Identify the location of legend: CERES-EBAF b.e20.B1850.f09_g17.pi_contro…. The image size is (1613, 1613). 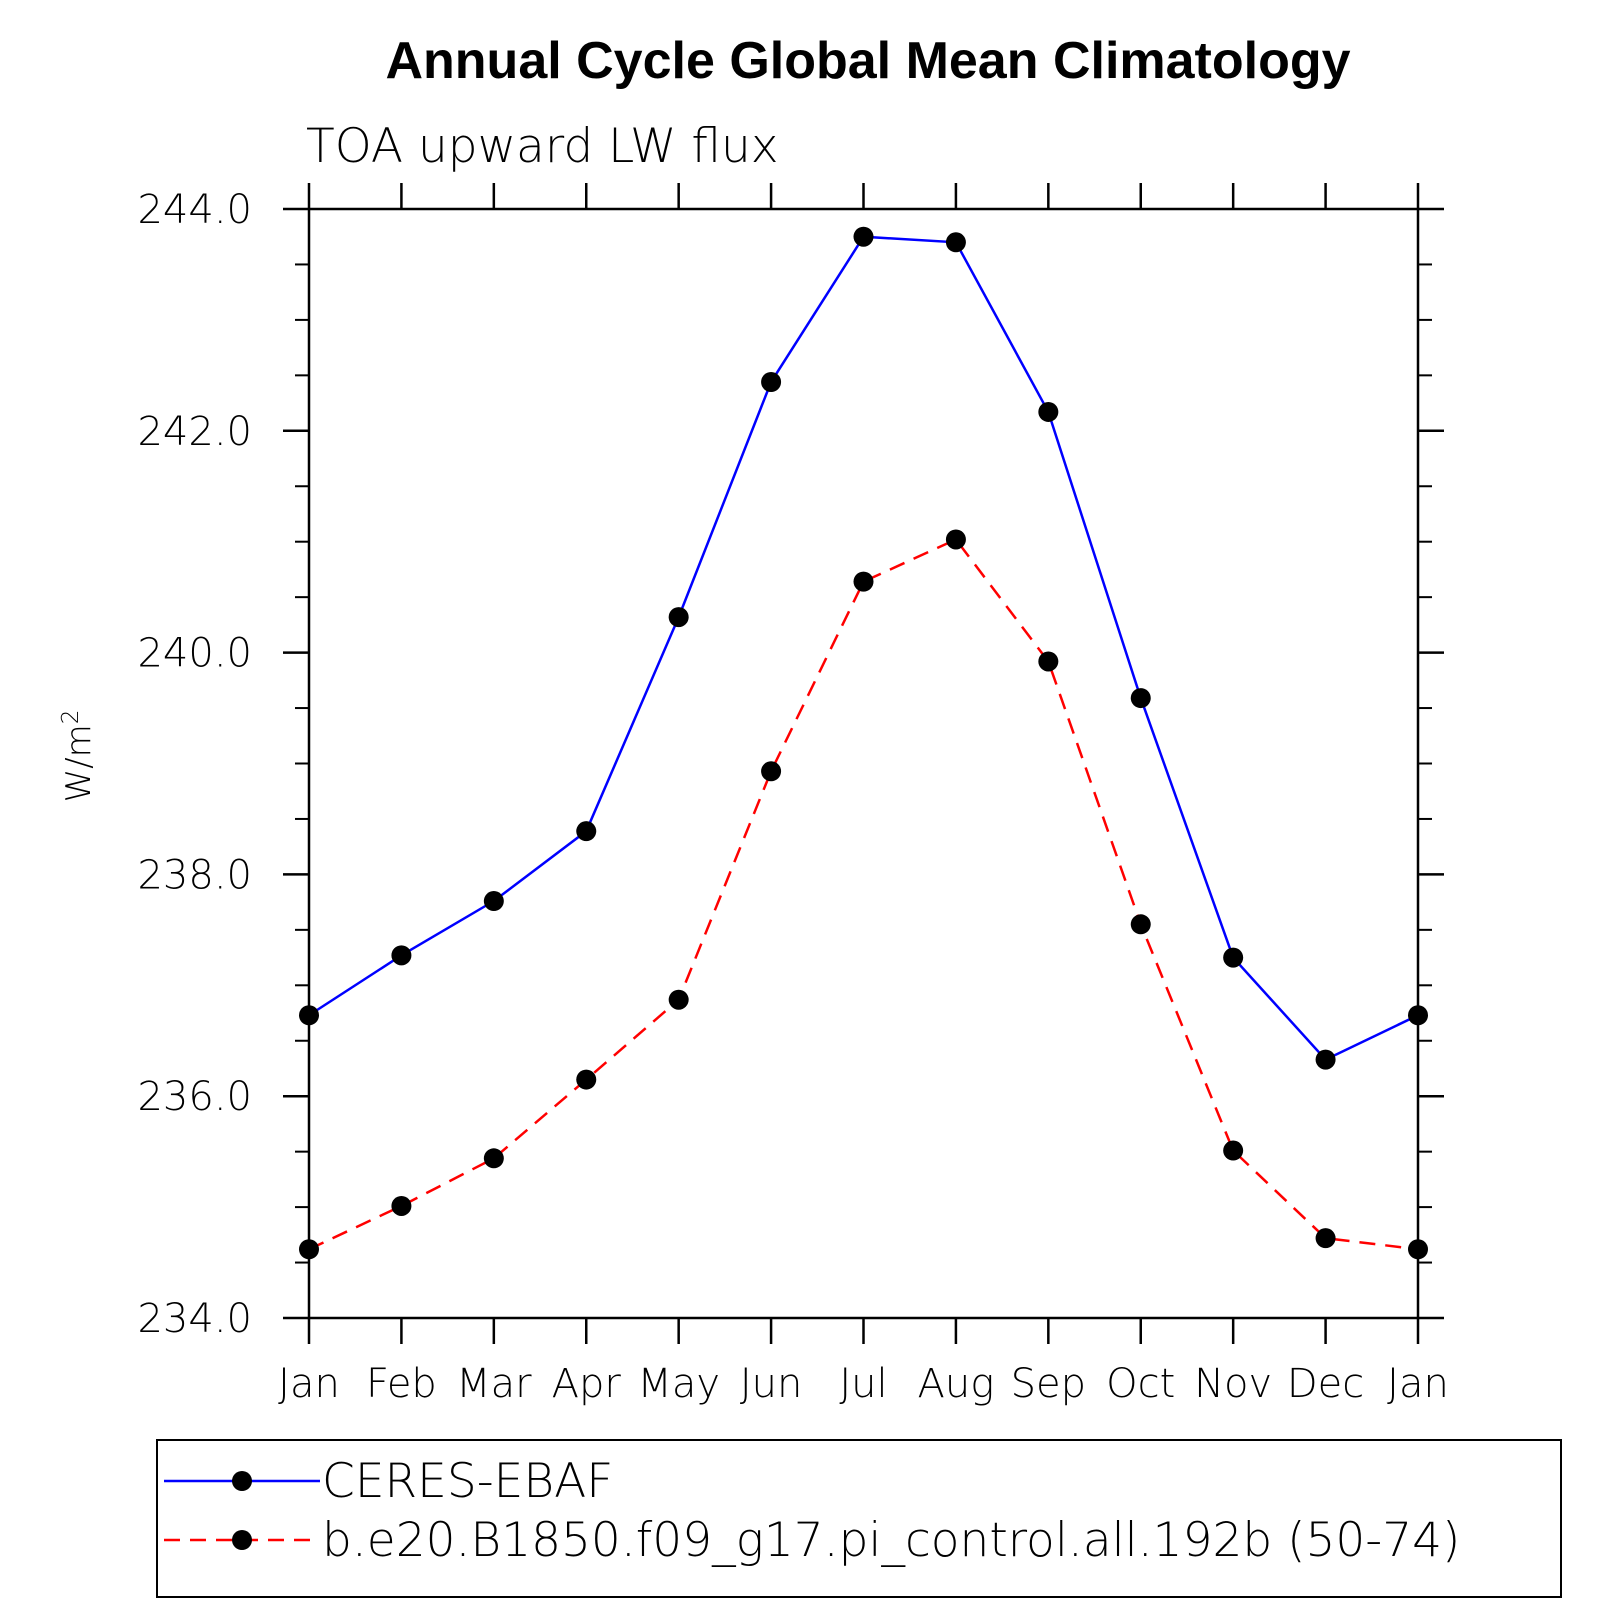
(859, 1518).